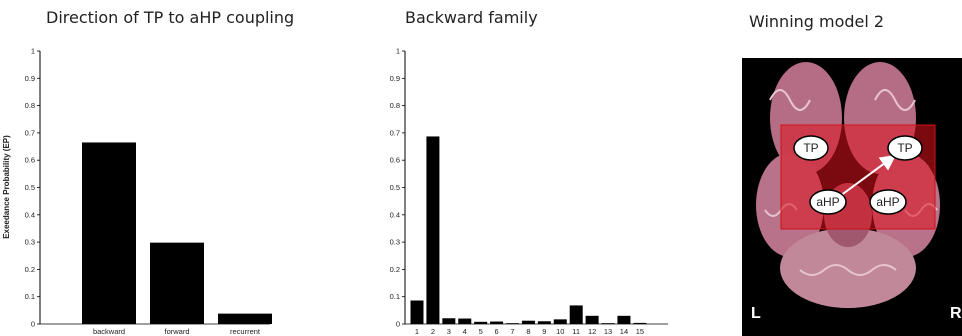 This screenshot has height=336, width=962. I want to click on chart1-bar-recurrent, so click(245, 318).